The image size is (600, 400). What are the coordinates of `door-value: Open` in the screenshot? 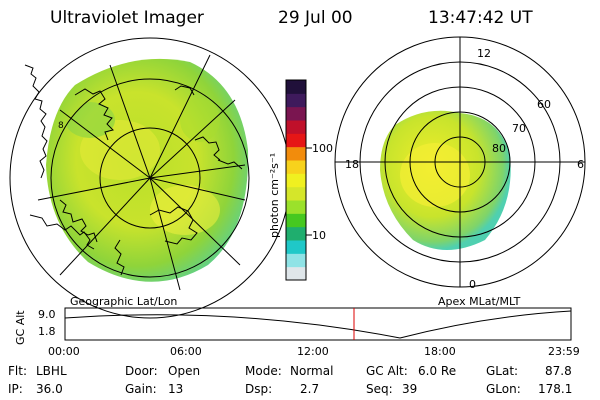 It's located at (184, 371).